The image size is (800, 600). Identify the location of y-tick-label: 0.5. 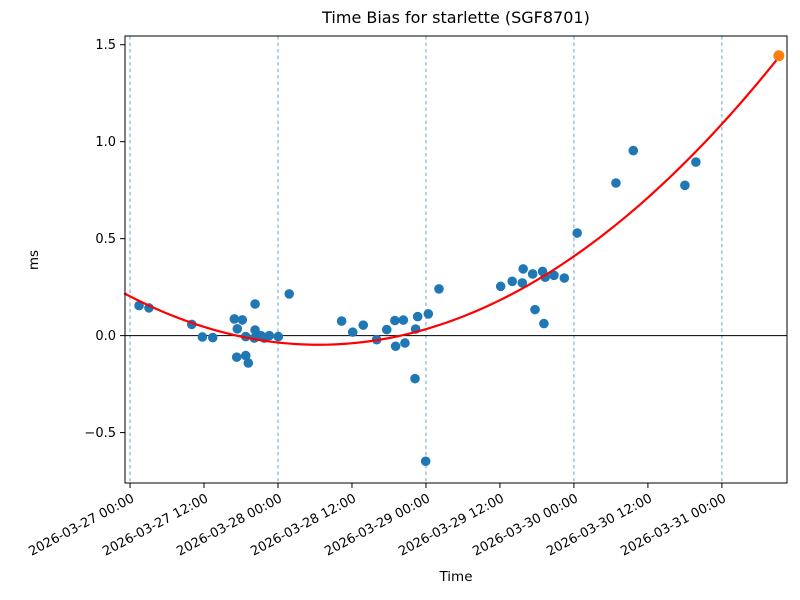
(105, 239).